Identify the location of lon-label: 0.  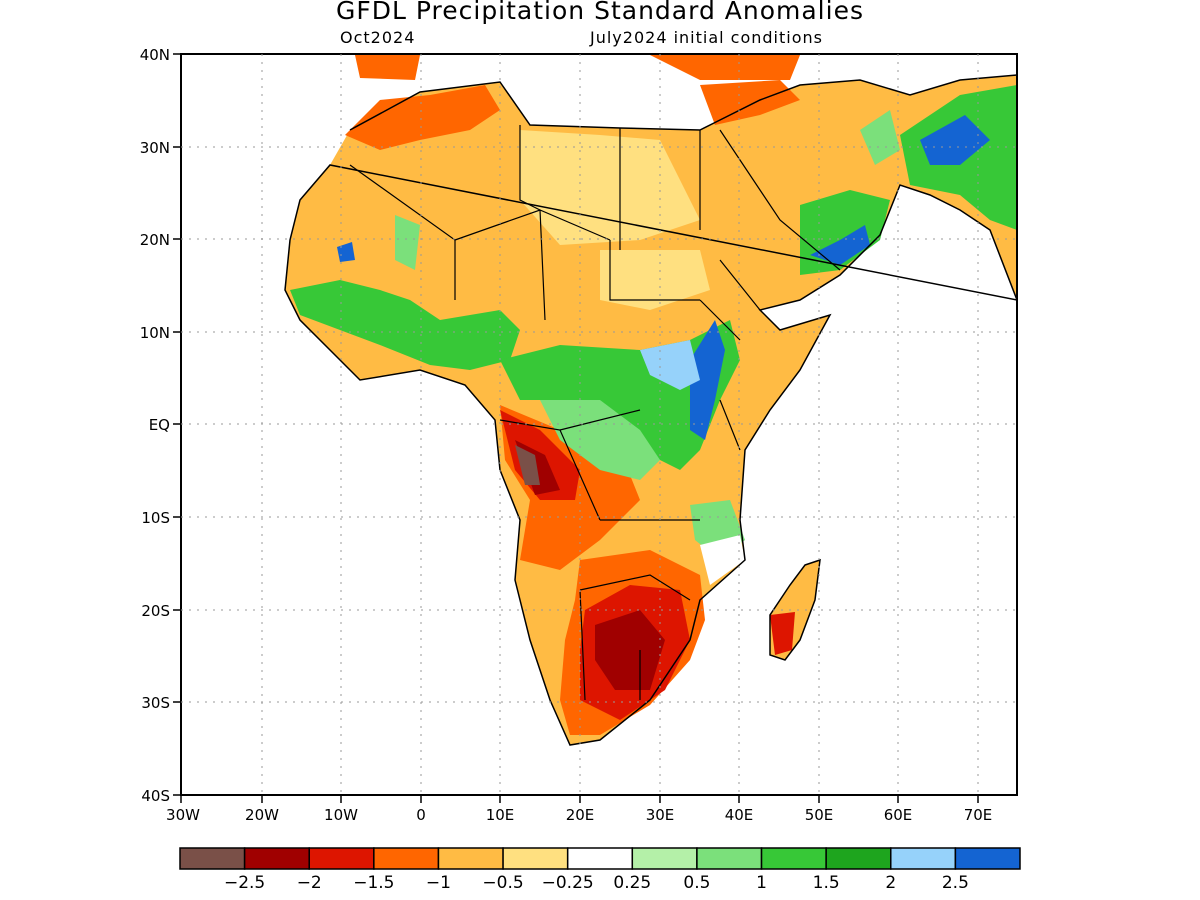
(421, 815).